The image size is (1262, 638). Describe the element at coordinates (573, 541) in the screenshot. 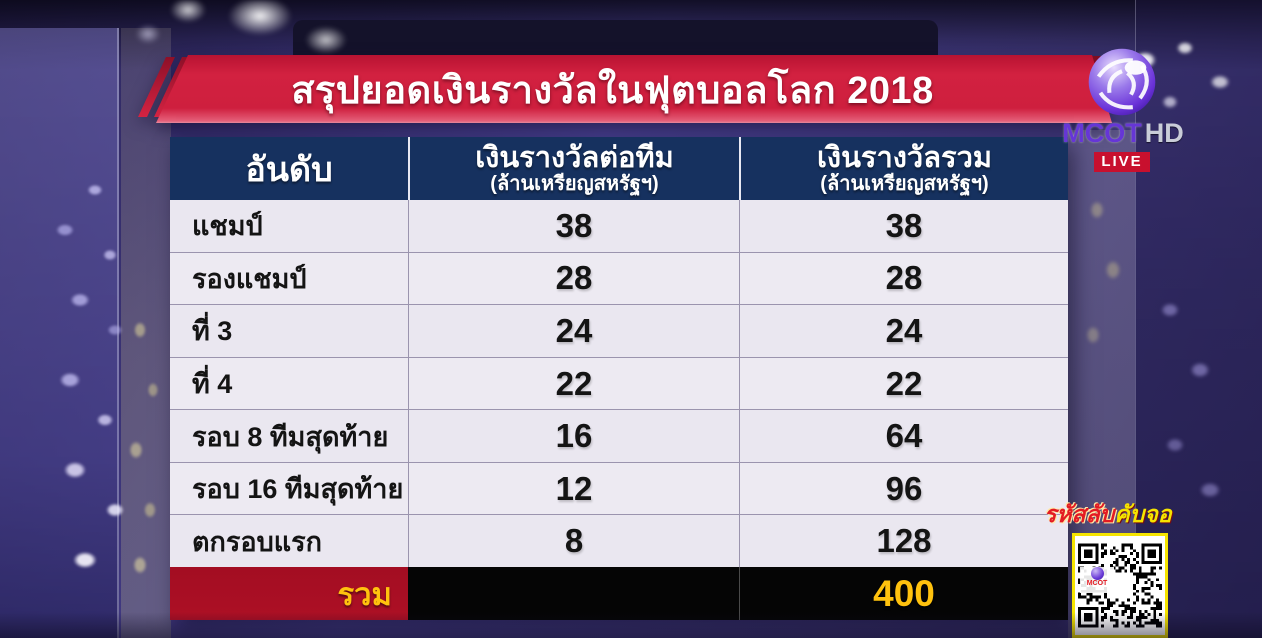

I see `per-team-cell: 8` at that location.